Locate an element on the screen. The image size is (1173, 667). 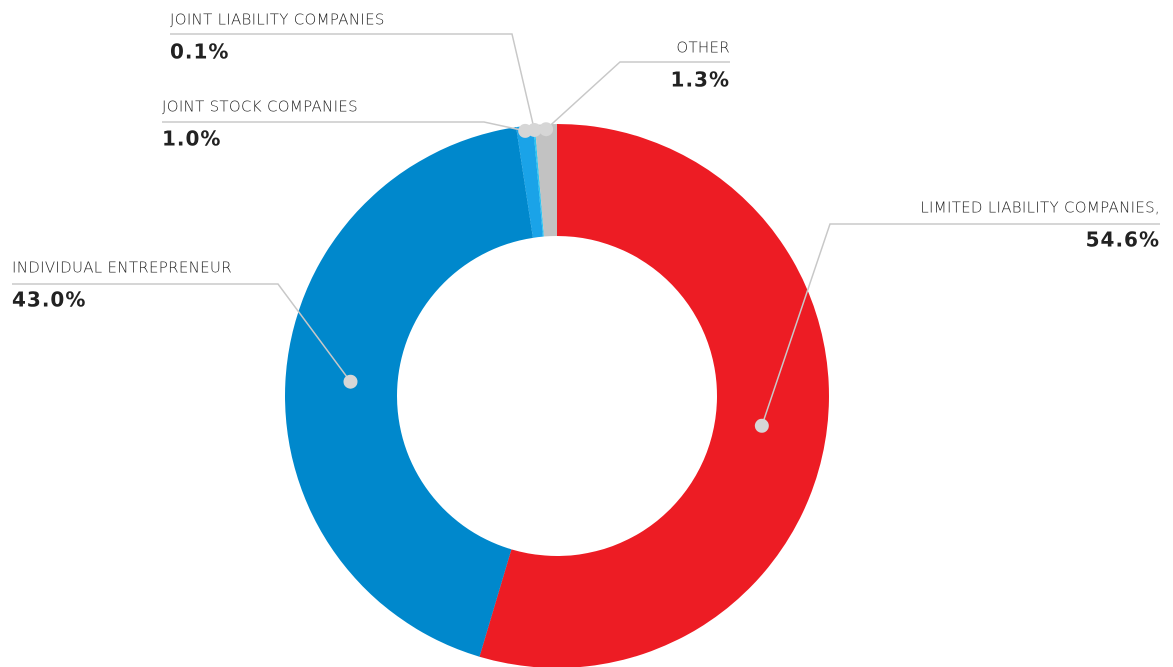
slice-label: JOINT LIABILITY COMPANIES is located at coordinates (277, 20).